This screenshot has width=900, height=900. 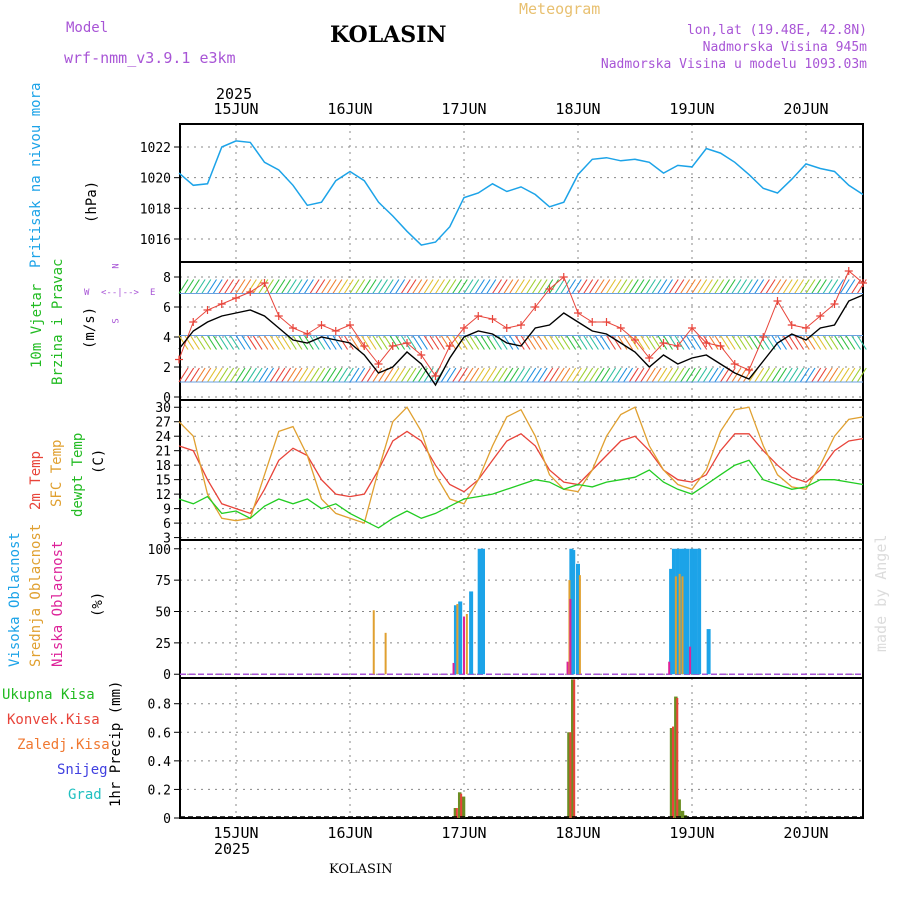 I want to click on y-tick-label: 100, so click(x=159, y=550).